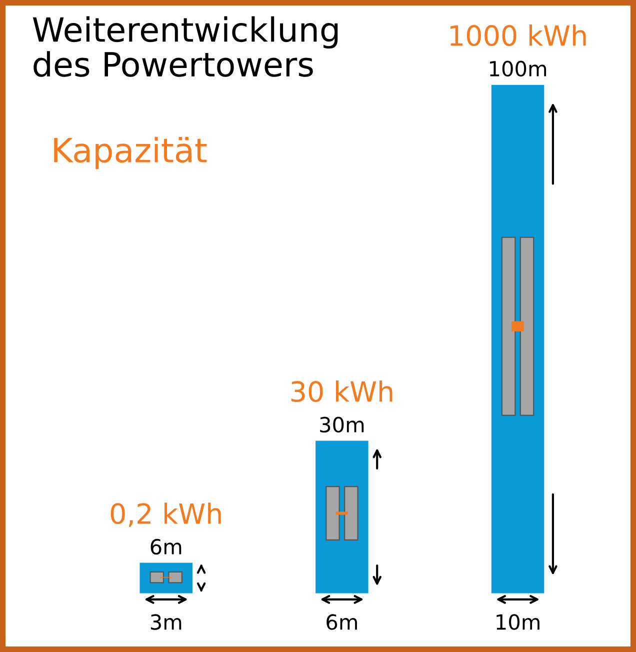 This screenshot has height=652, width=636. What do you see at coordinates (341, 622) in the screenshot?
I see `text: 6m` at bounding box center [341, 622].